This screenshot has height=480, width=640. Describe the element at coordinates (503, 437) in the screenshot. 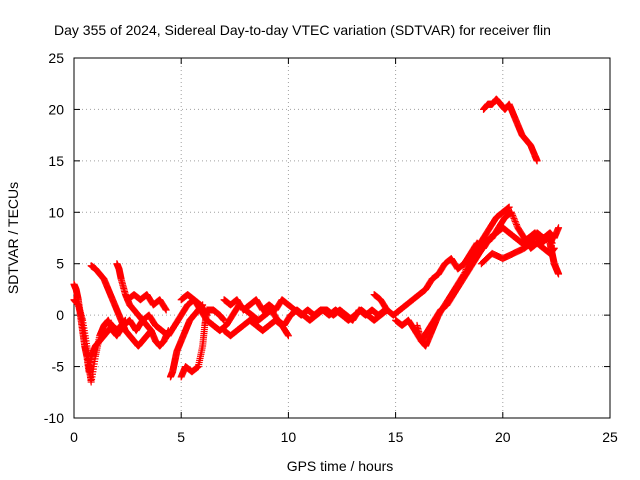

I see `x-tick-label: 20` at that location.